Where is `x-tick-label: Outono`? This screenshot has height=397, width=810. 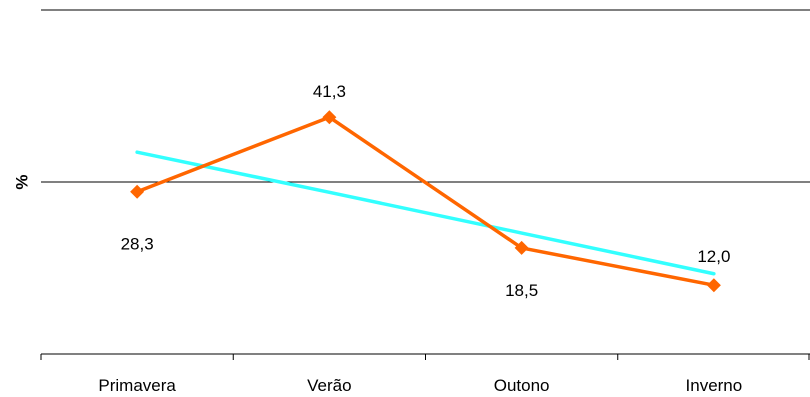
x-tick-label: Outono is located at coordinates (522, 385).